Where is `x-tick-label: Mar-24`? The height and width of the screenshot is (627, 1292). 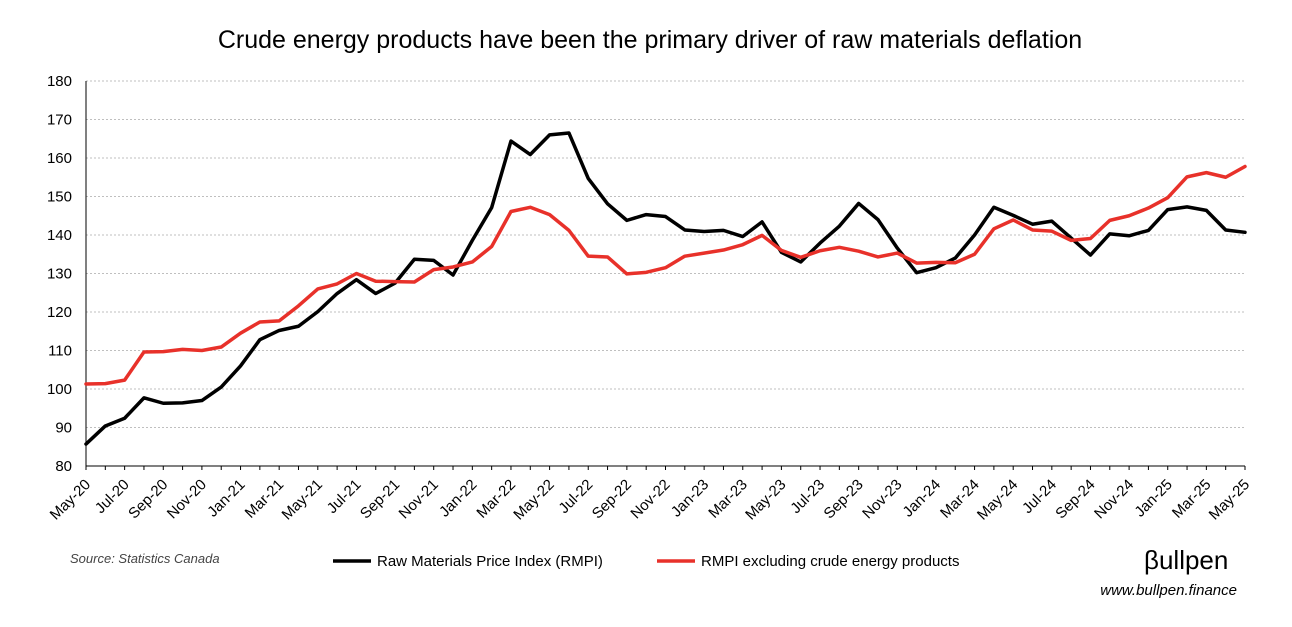 x-tick-label: Mar-24 is located at coordinates (960, 499).